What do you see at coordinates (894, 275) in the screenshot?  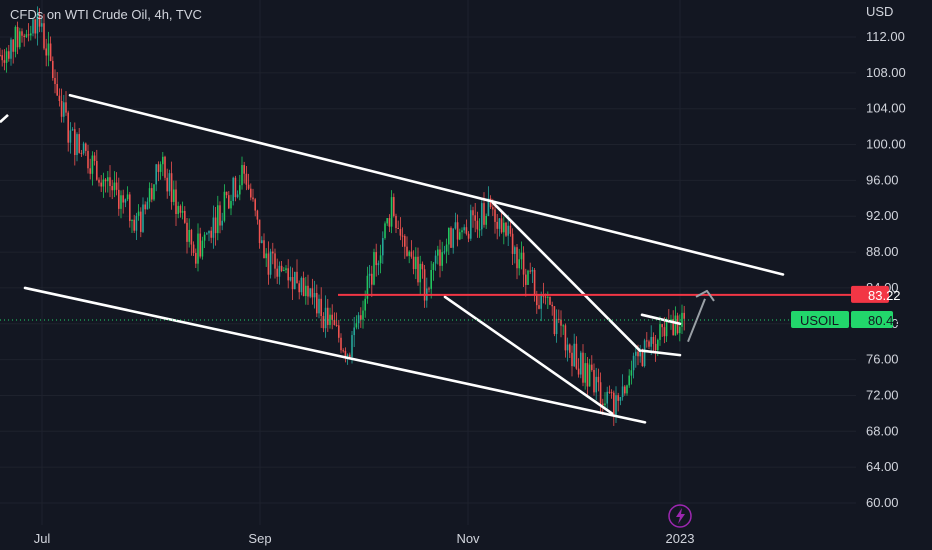 I see `price-axis` at bounding box center [894, 275].